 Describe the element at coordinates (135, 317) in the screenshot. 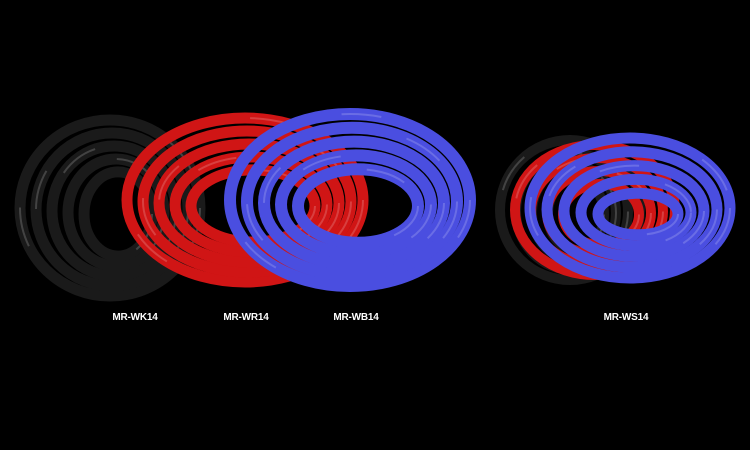

I see `product-label-wk14: MR-WK14` at that location.